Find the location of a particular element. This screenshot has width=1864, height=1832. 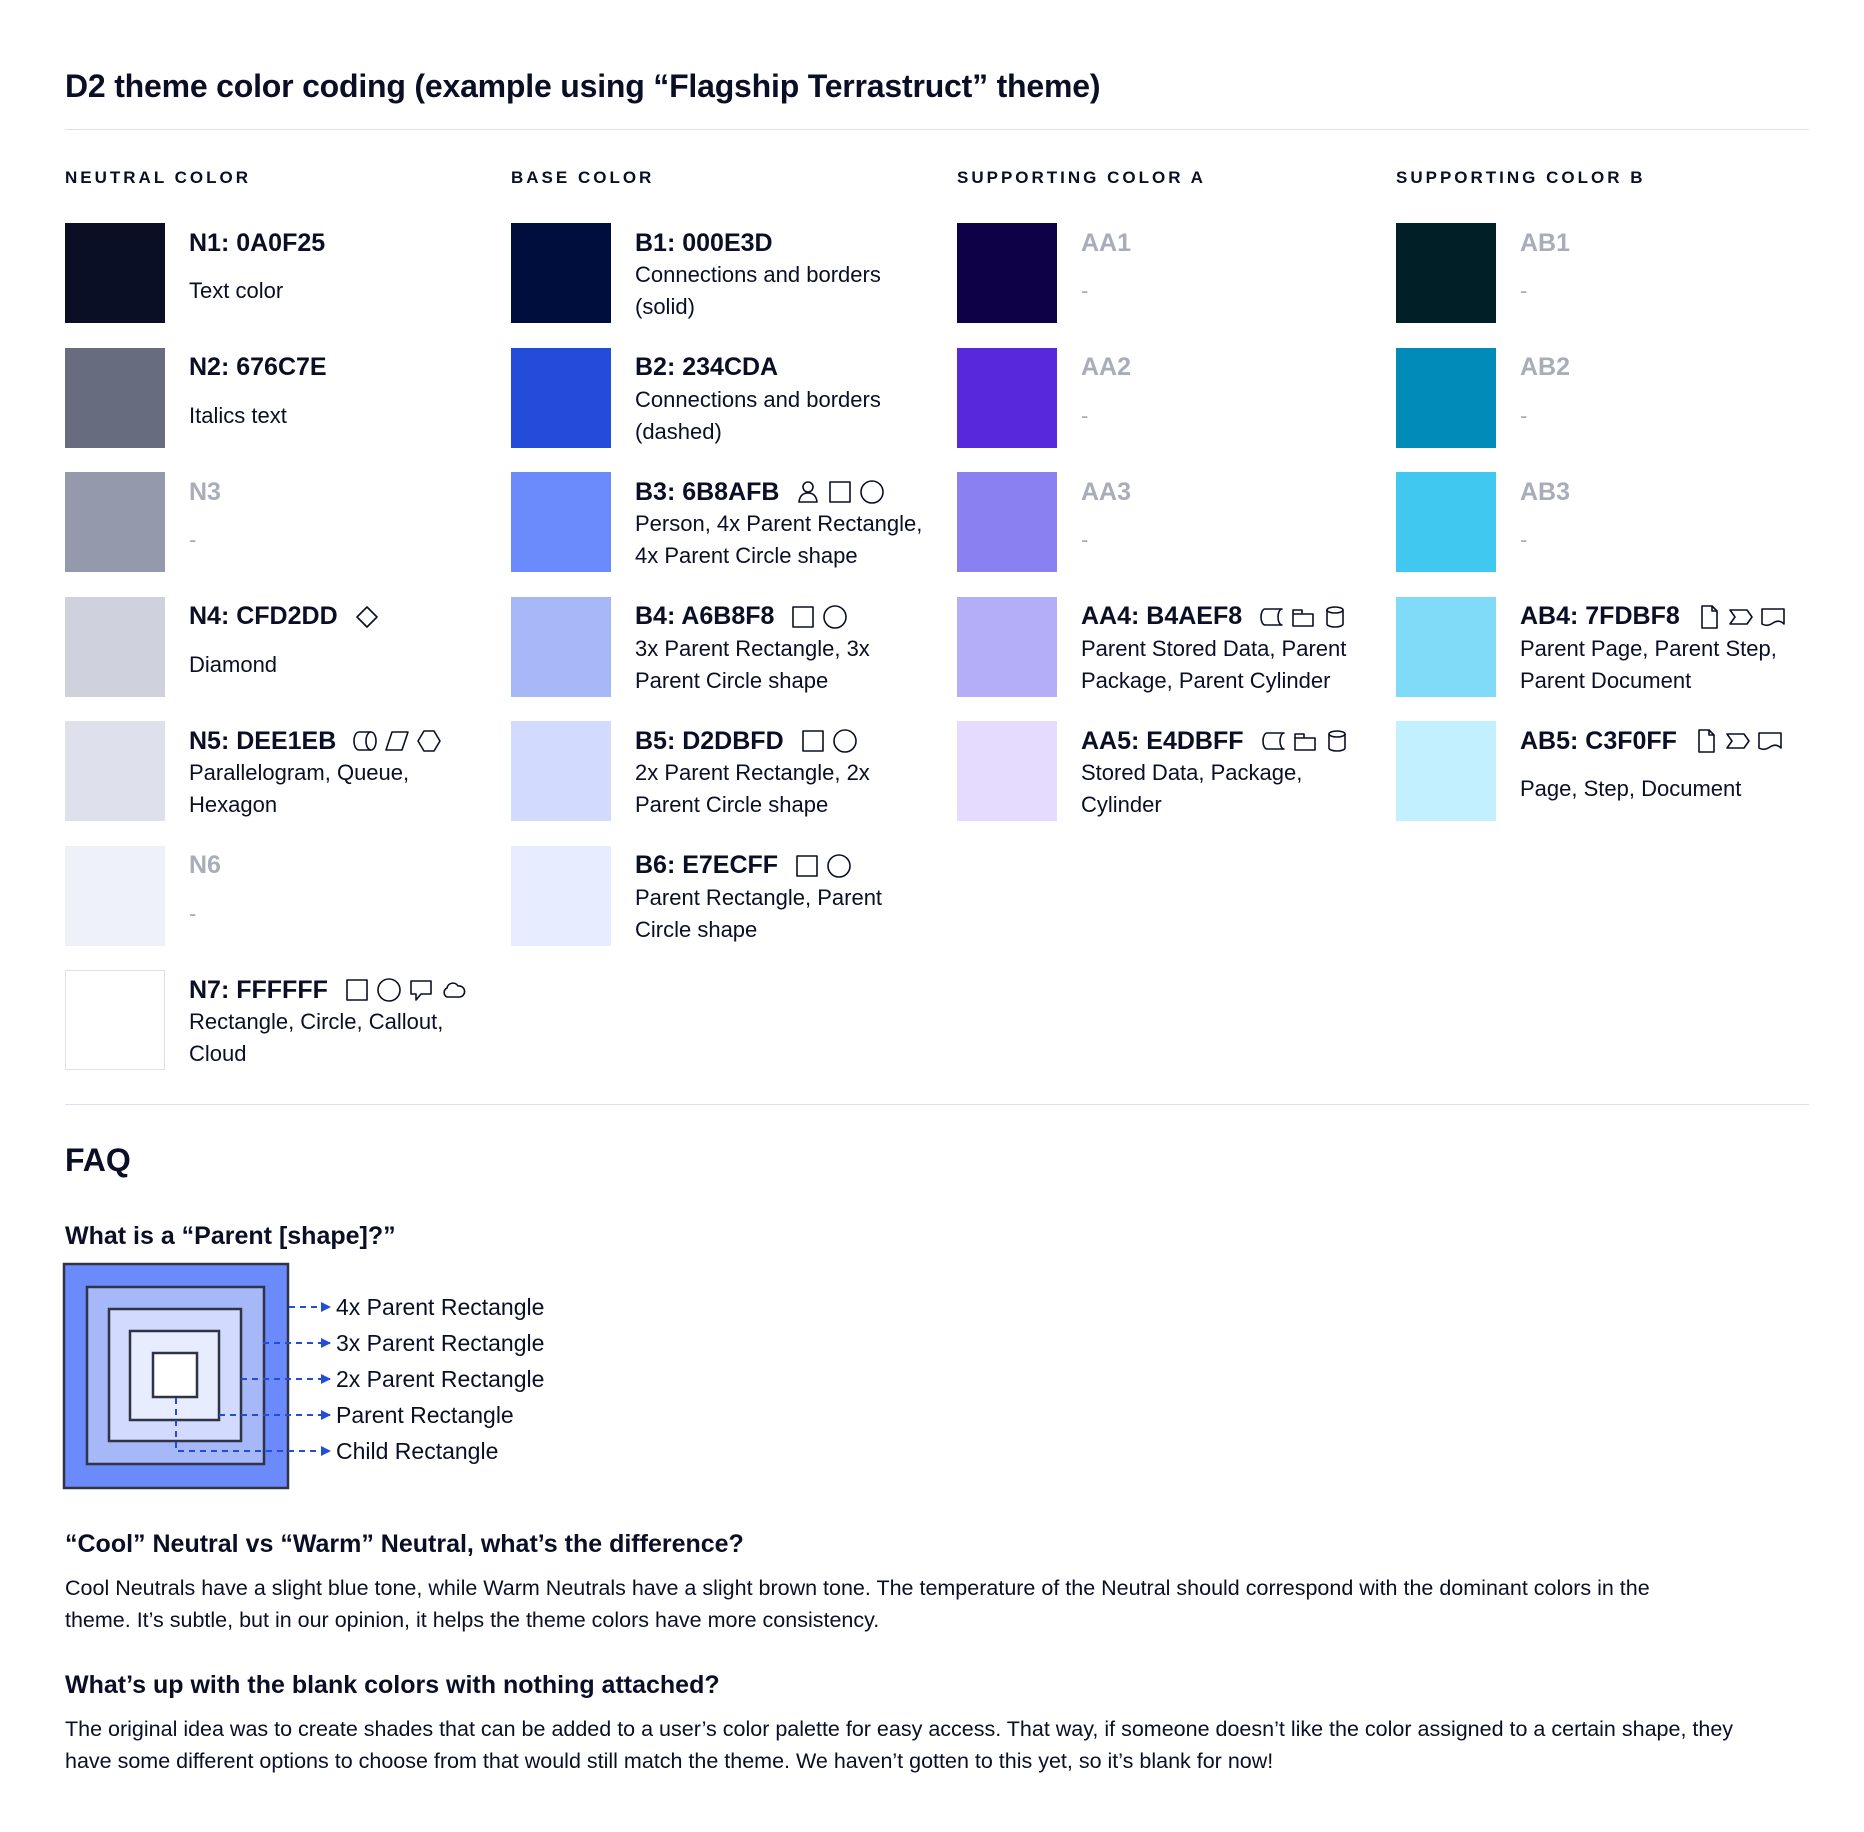

color-code-text: B5: D2DBFD is located at coordinates (709, 740).